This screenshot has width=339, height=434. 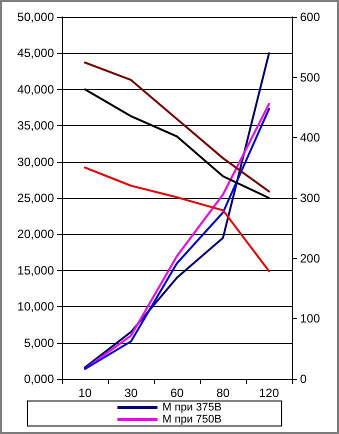 What do you see at coordinates (310, 137) in the screenshot?
I see `y2-tick-label: 400` at bounding box center [310, 137].